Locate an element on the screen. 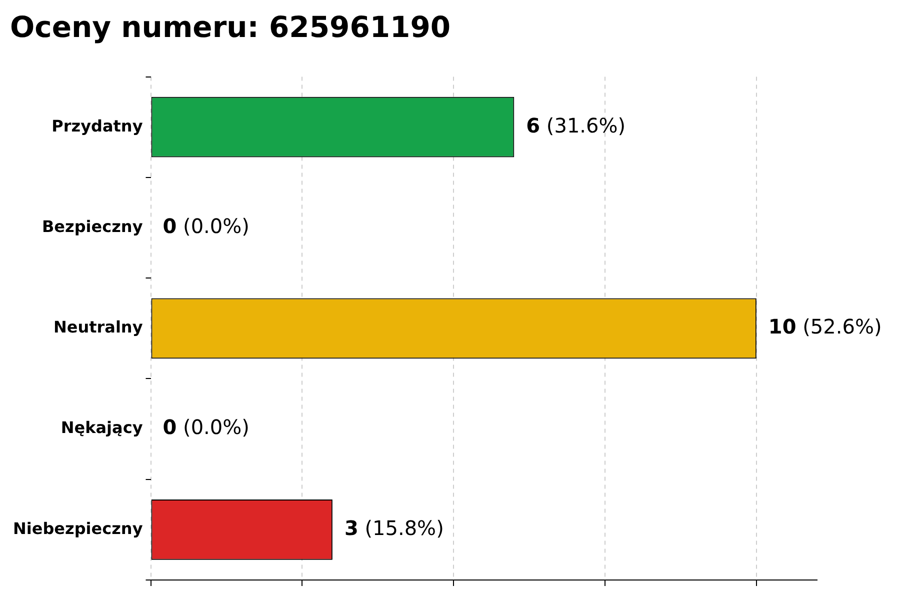 This screenshot has height=600, width=900. y-tick-label: Niebezpieczny is located at coordinates (78, 528).